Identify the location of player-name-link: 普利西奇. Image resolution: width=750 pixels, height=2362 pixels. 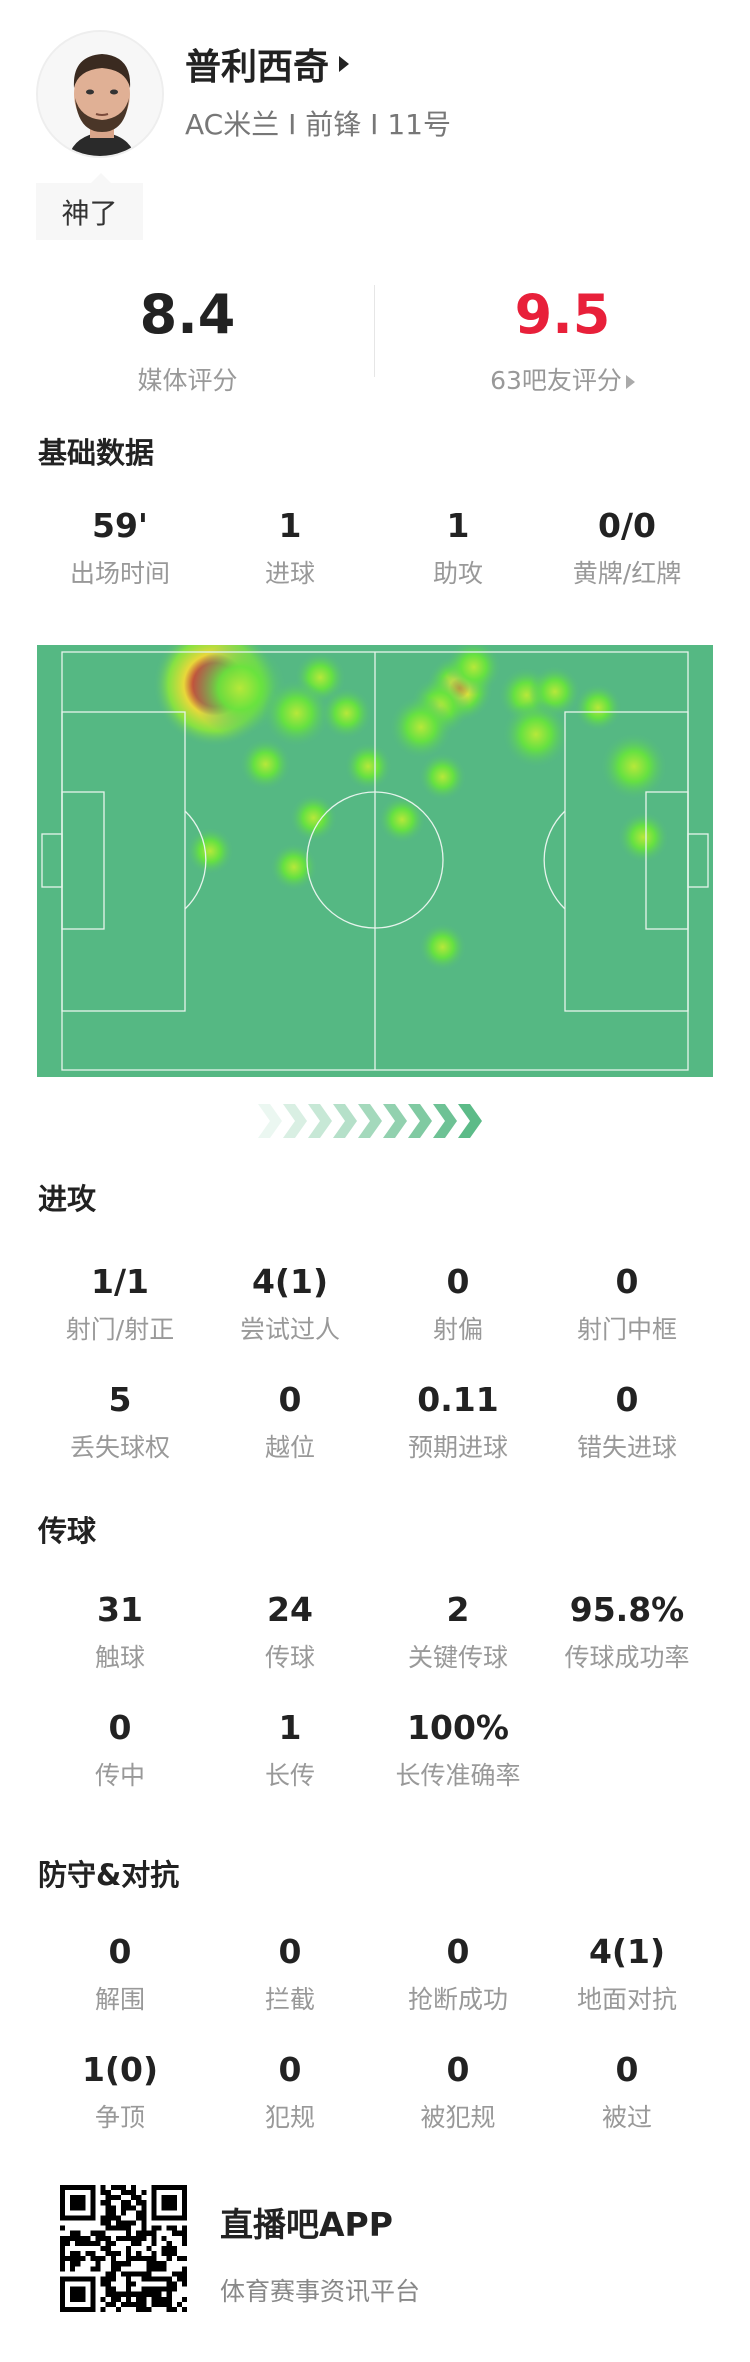
(267, 64).